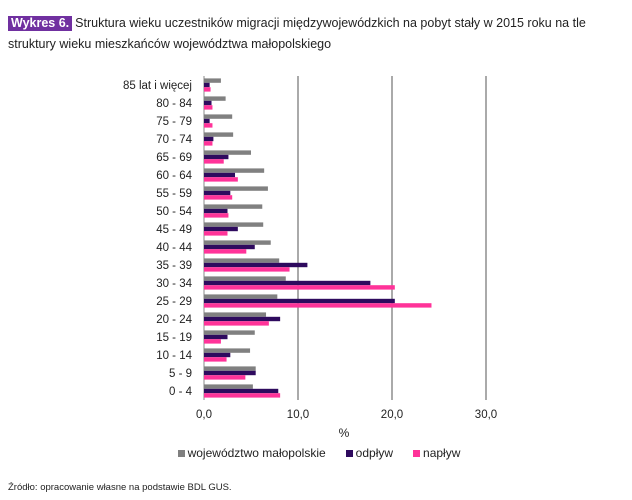 This screenshot has height=500, width=632. I want to click on legend-item: napływ, so click(436, 453).